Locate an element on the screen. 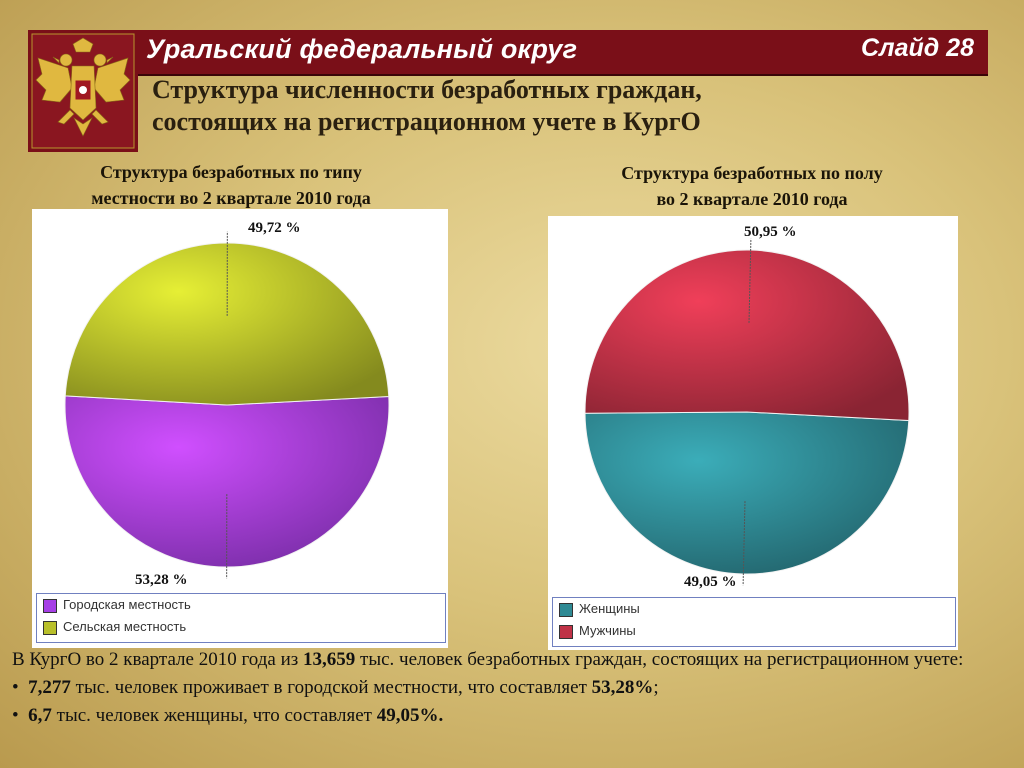  legend-swatch-women is located at coordinates (566, 610).